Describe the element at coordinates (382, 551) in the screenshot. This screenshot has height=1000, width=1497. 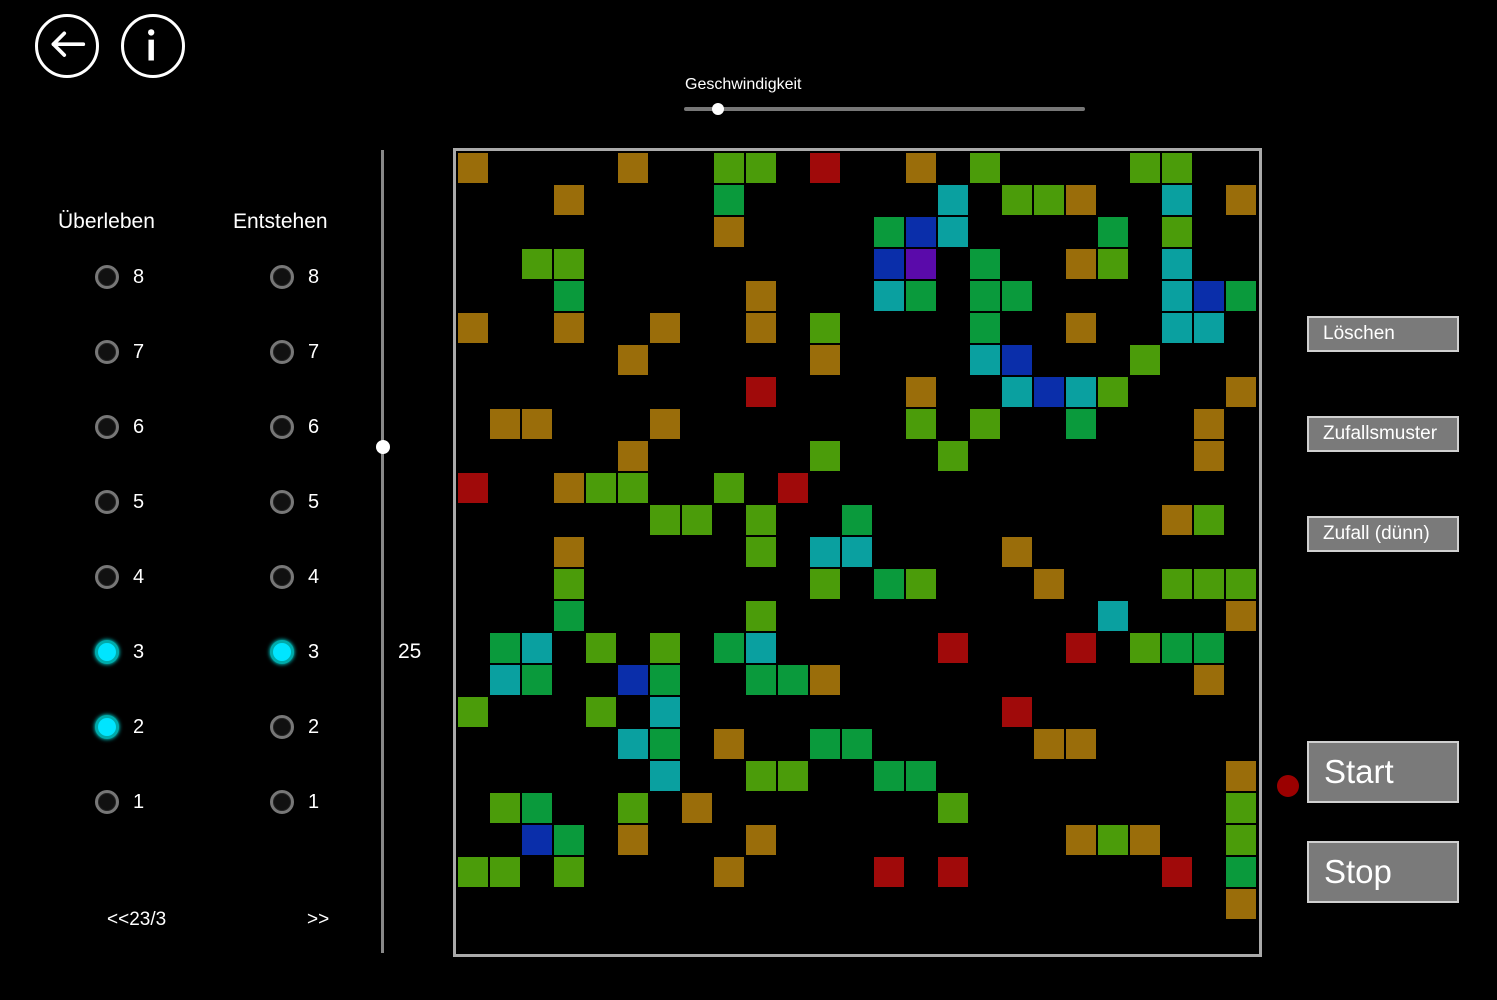
I see `grid-size-slider-track` at that location.